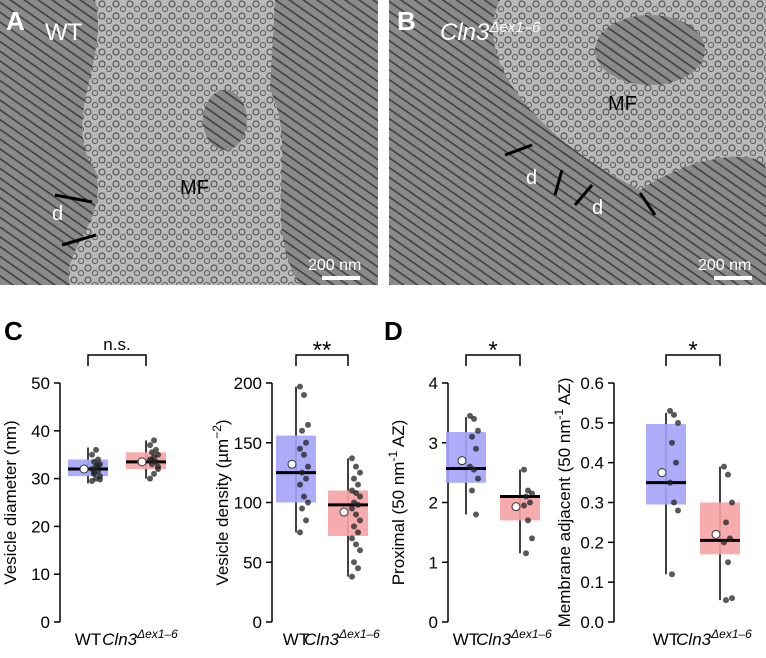 This screenshot has height=658, width=766. I want to click on y-label-text: Membrane adjacent (50 nm, so click(564, 523).